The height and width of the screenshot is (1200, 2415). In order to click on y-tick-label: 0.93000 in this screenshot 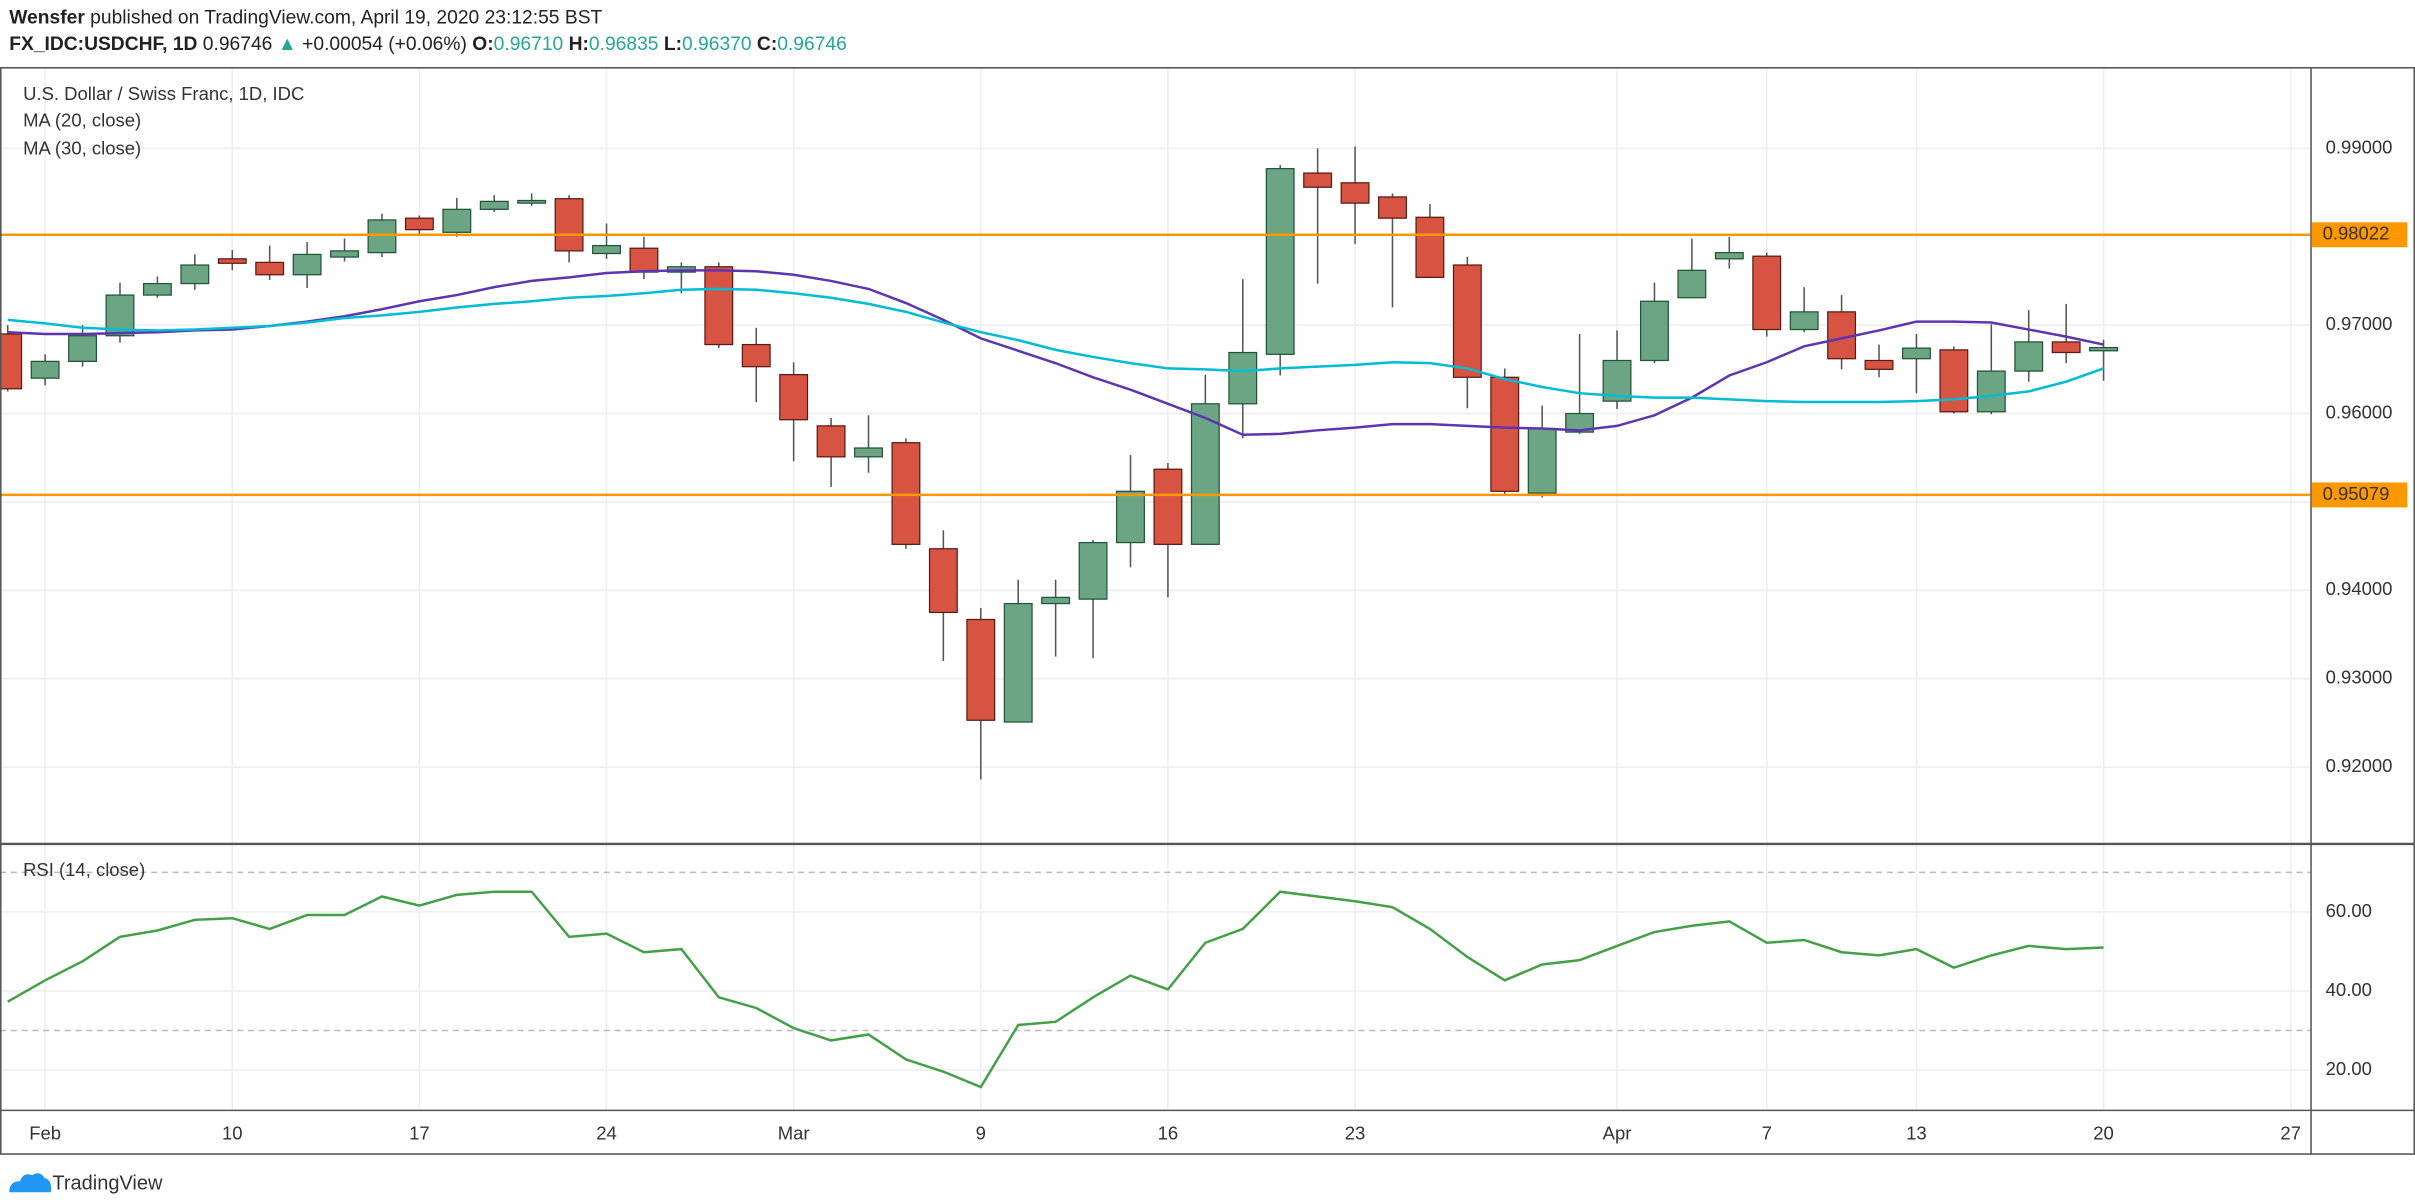, I will do `click(2359, 677)`.